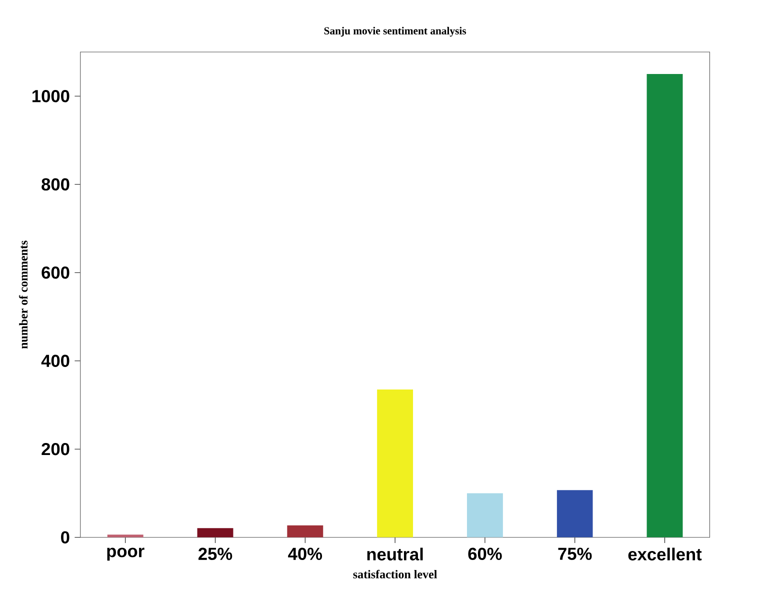 This screenshot has width=778, height=604. Describe the element at coordinates (485, 554) in the screenshot. I see `x-tick-label: 60%` at that location.